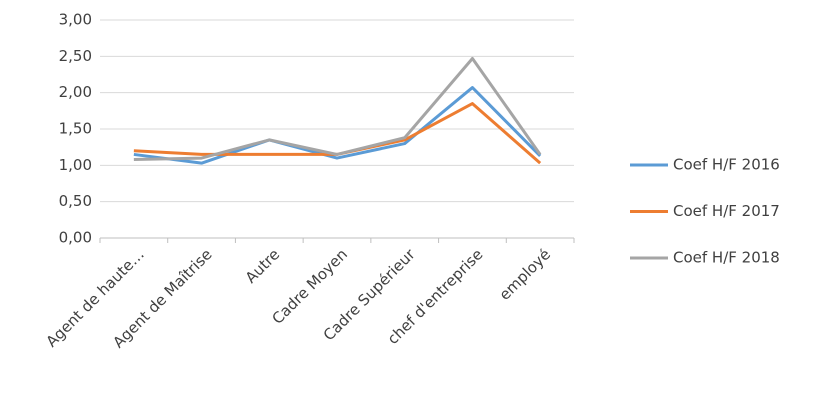 This screenshot has width=832, height=407. I want to click on legend-label: Coef H/F 2018, so click(726, 258).